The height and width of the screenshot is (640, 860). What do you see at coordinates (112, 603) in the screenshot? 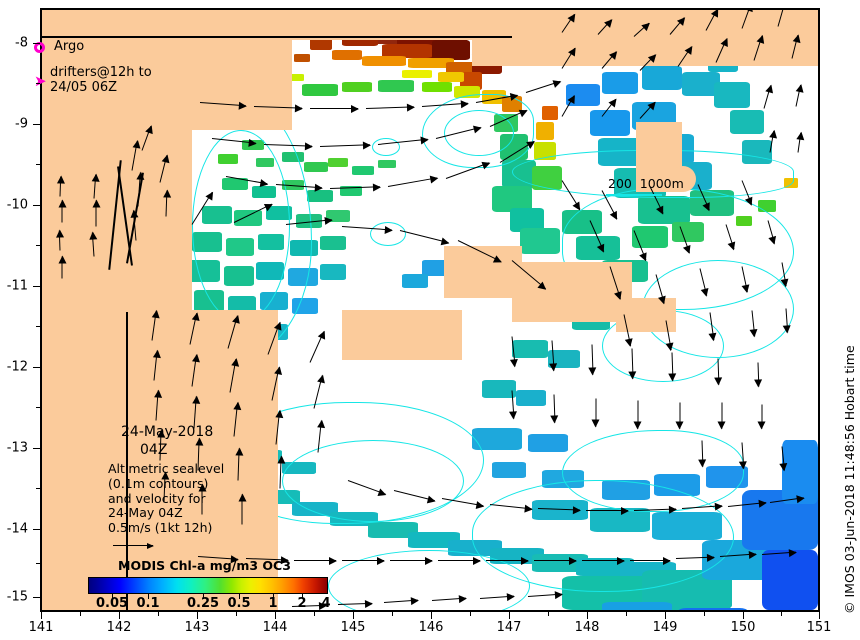
I see `colorbar-tick-0: 0.05` at bounding box center [112, 603].